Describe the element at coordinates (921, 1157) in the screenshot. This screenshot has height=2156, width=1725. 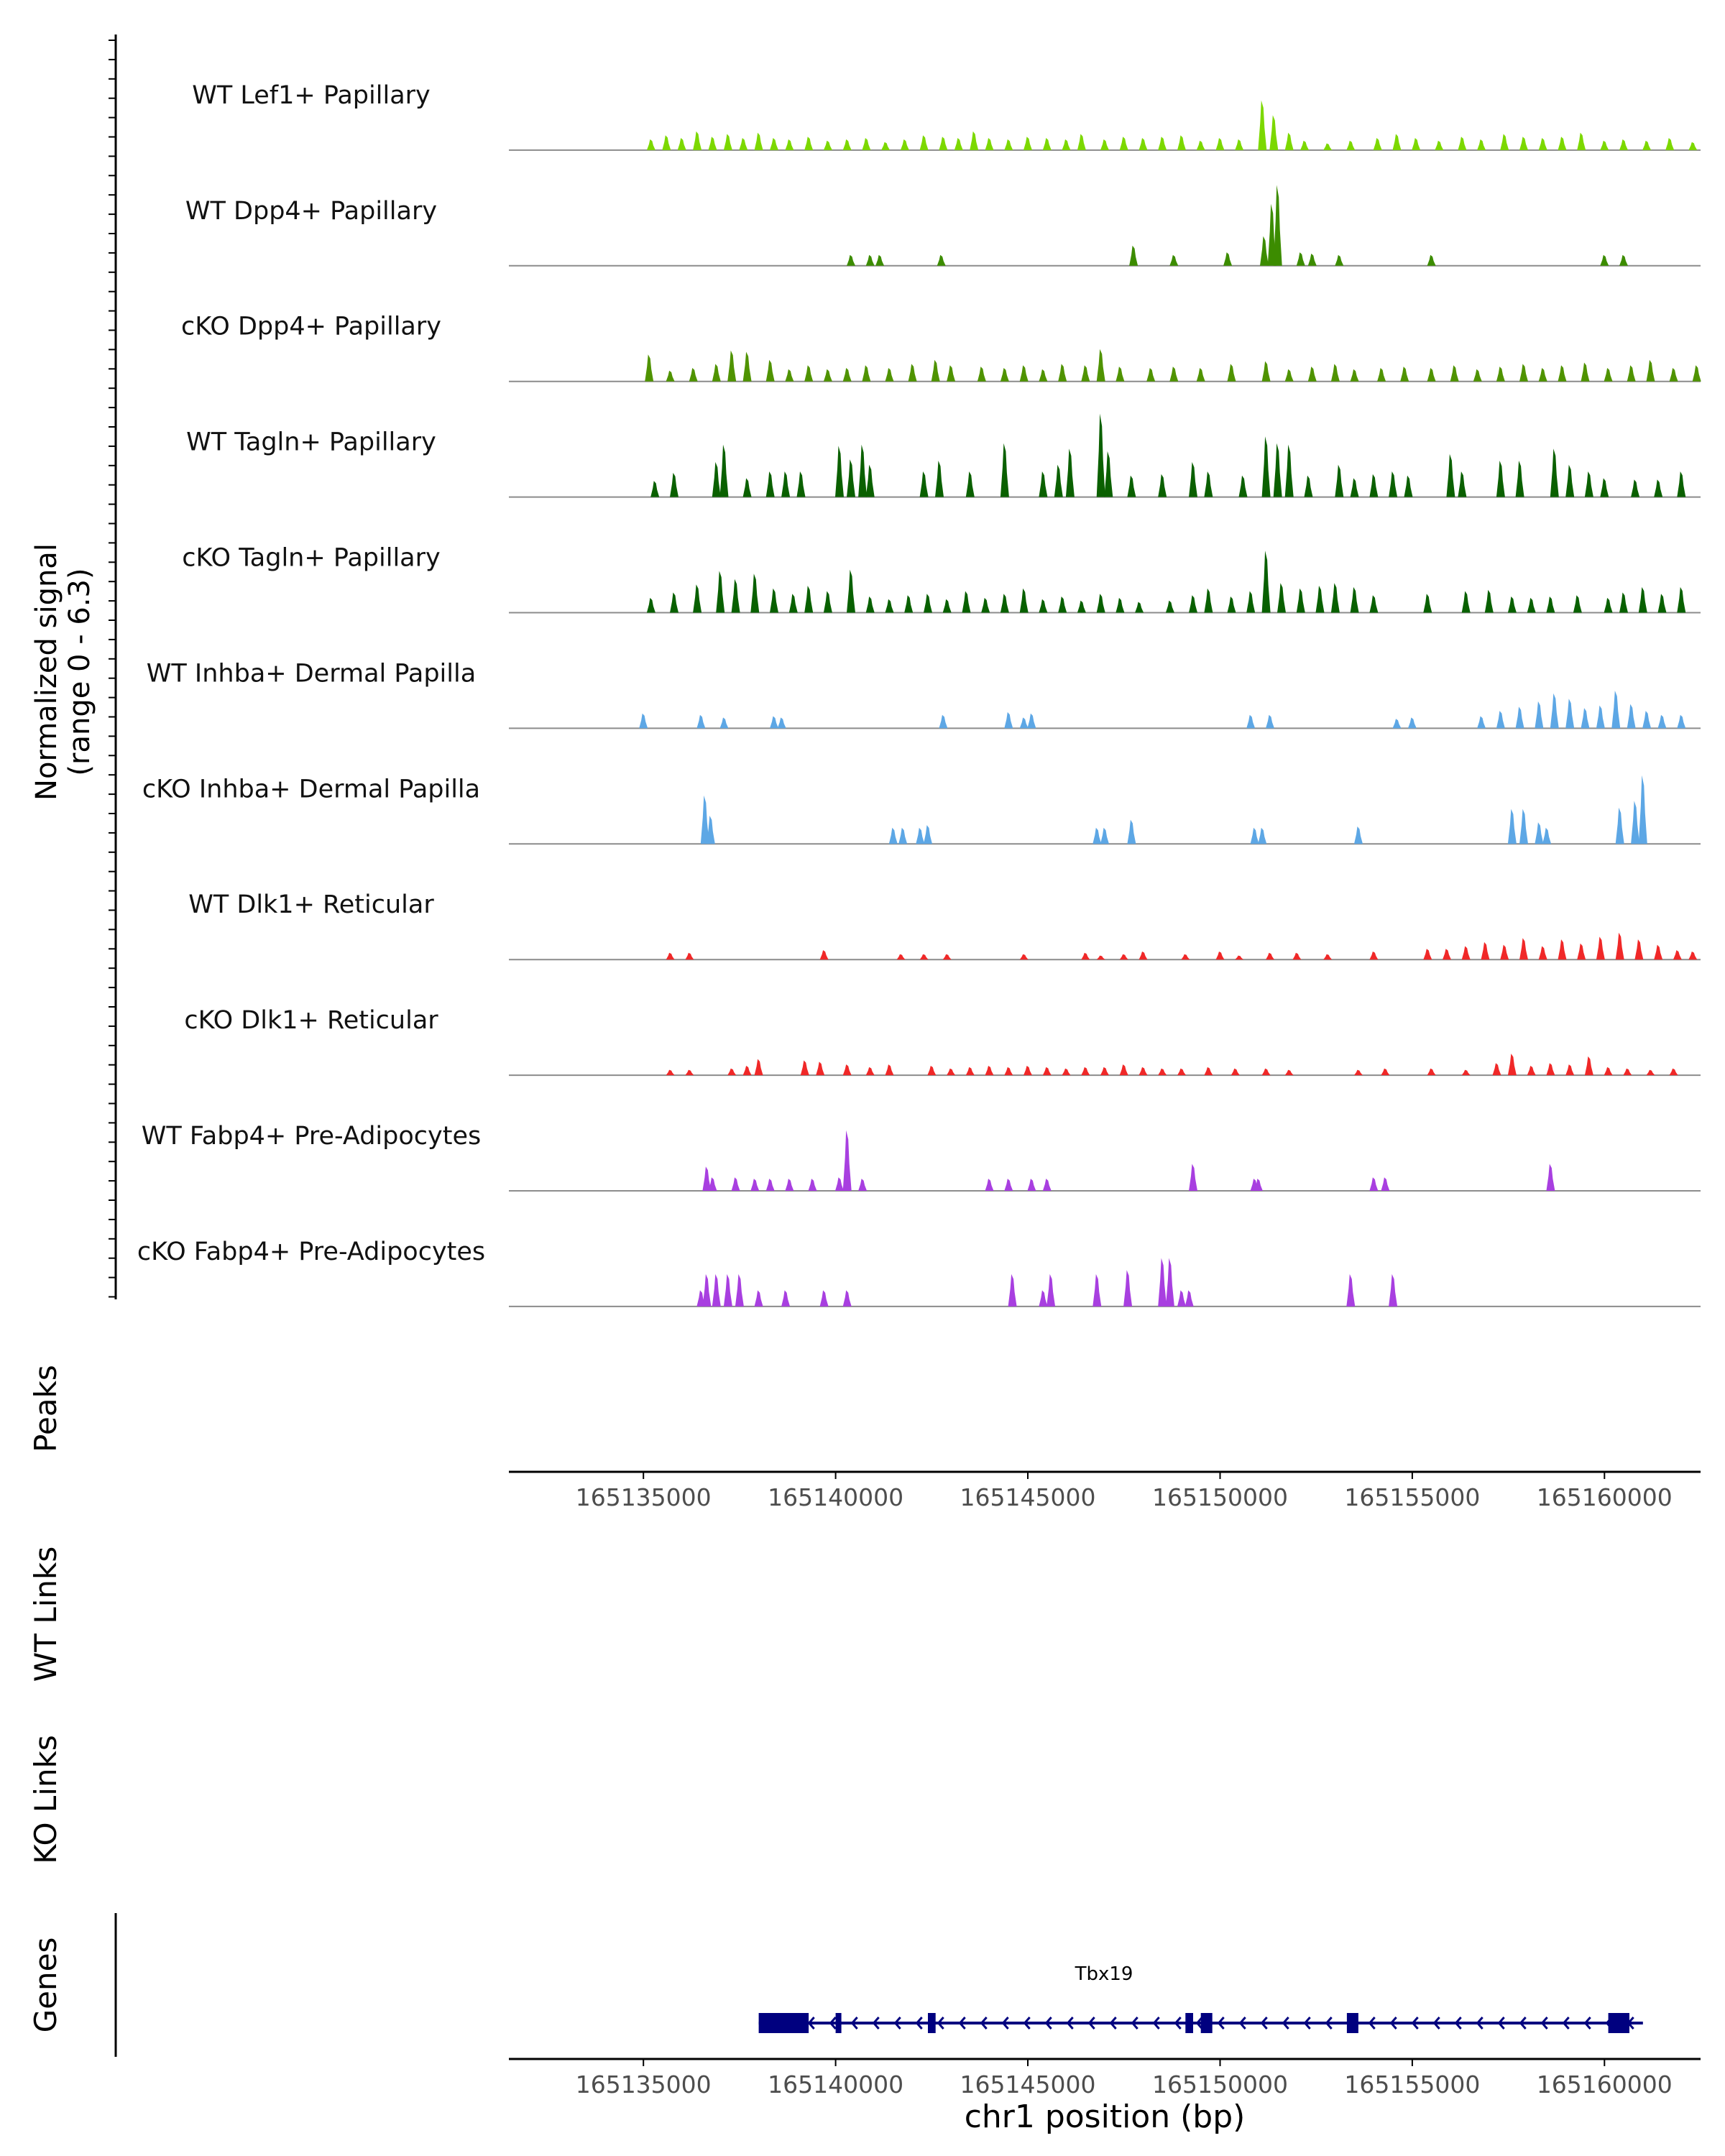
I see `coverage-track: WT Fabp4+ Pre-Adipocytes` at that location.